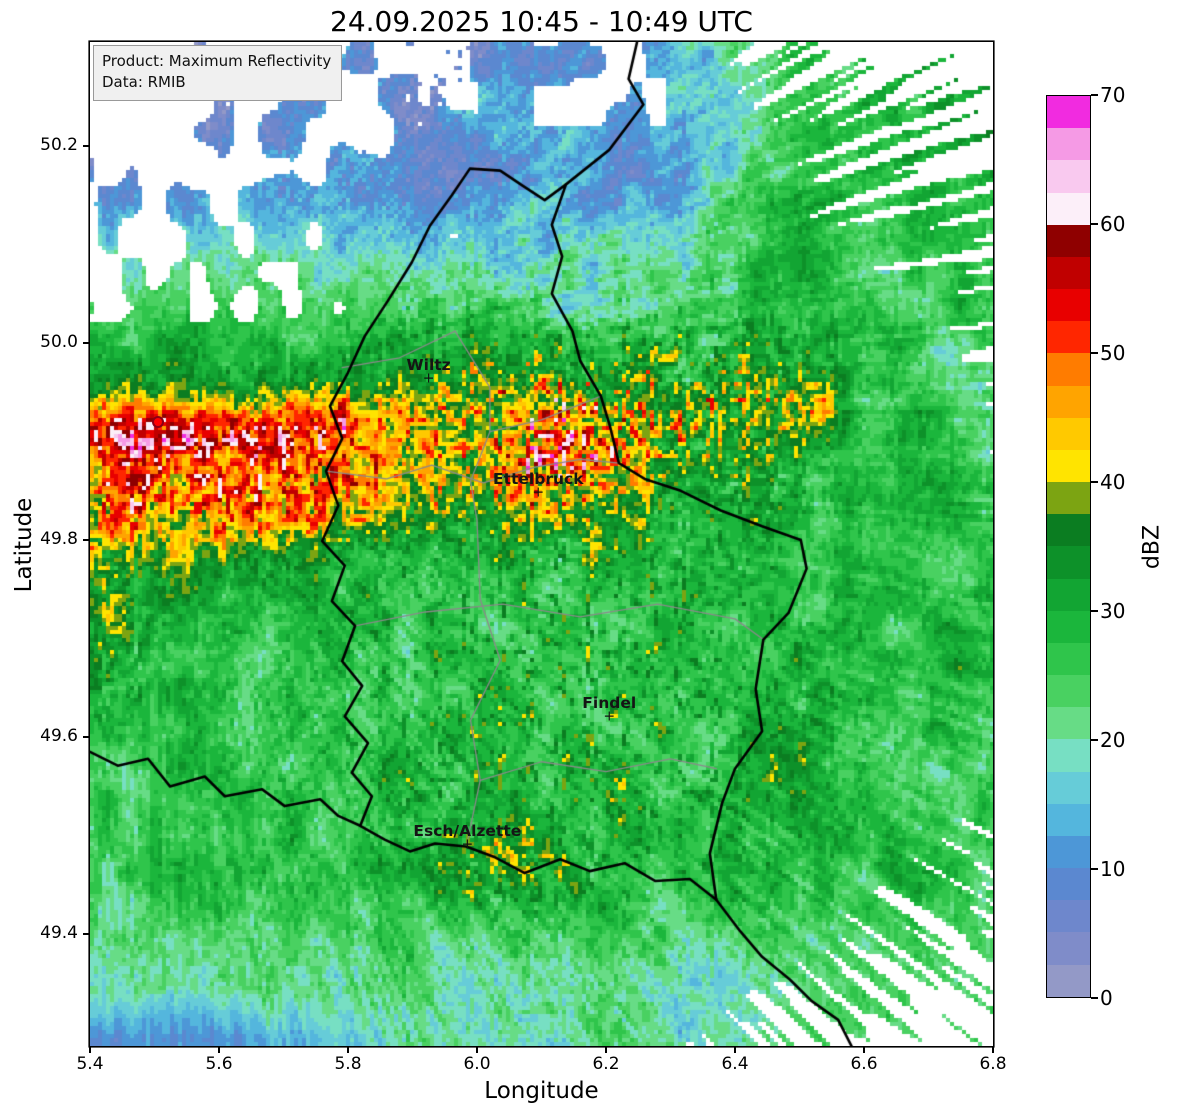 The height and width of the screenshot is (1117, 1179). What do you see at coordinates (477, 1064) in the screenshot?
I see `x-tick-label: 6.0` at bounding box center [477, 1064].